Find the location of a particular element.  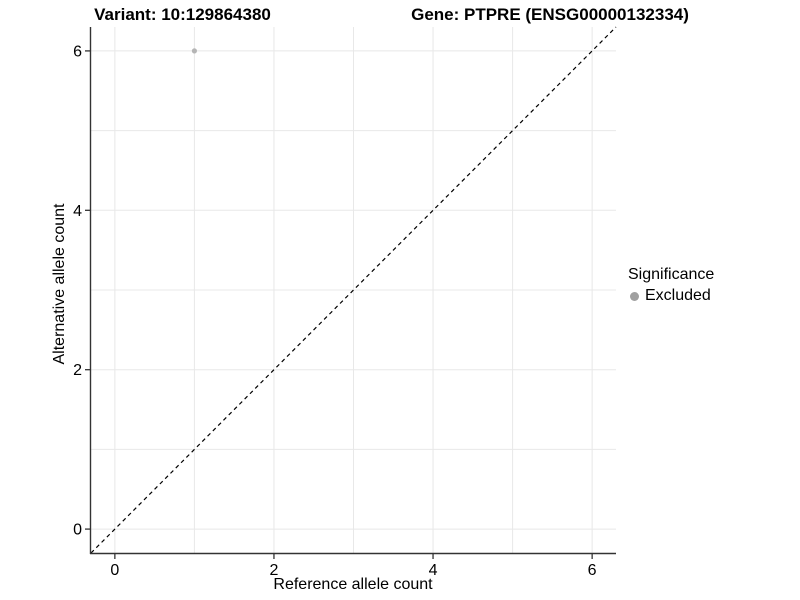

excluded-point-icon is located at coordinates (634, 296).